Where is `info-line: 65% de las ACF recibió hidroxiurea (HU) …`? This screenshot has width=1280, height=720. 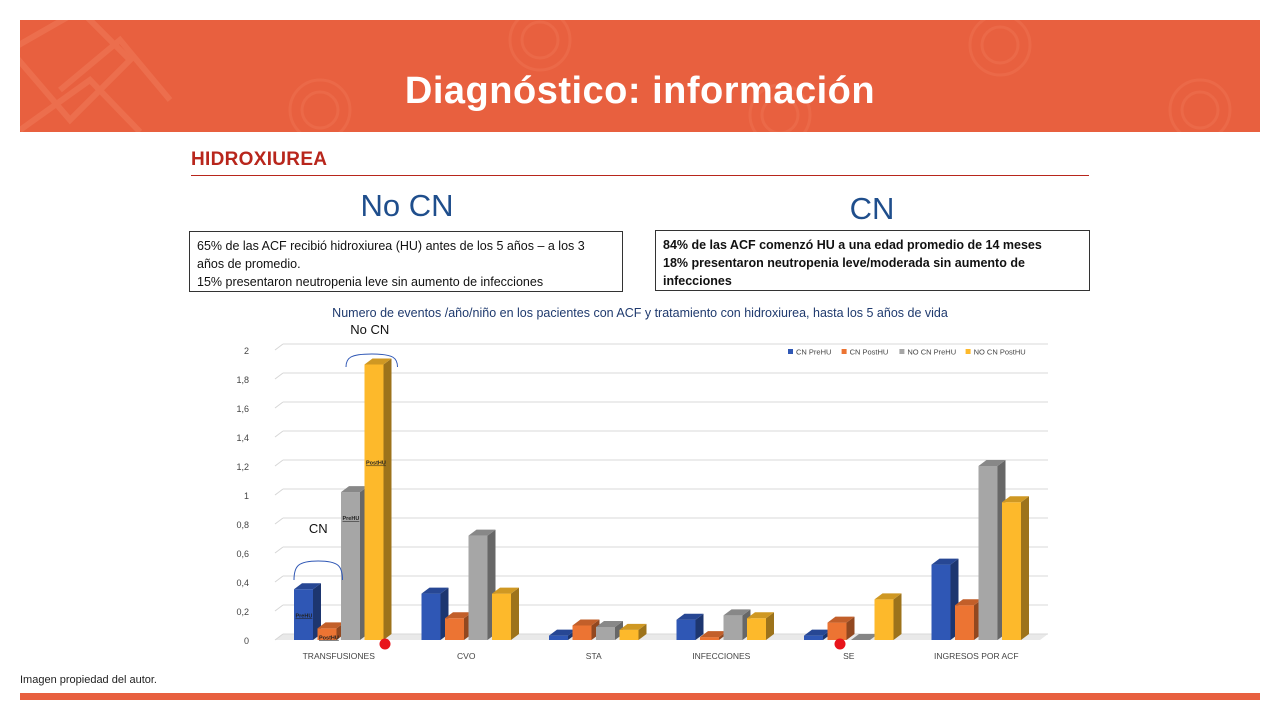 info-line: 65% de las ACF recibió hidroxiurea (HU) … is located at coordinates (391, 255).